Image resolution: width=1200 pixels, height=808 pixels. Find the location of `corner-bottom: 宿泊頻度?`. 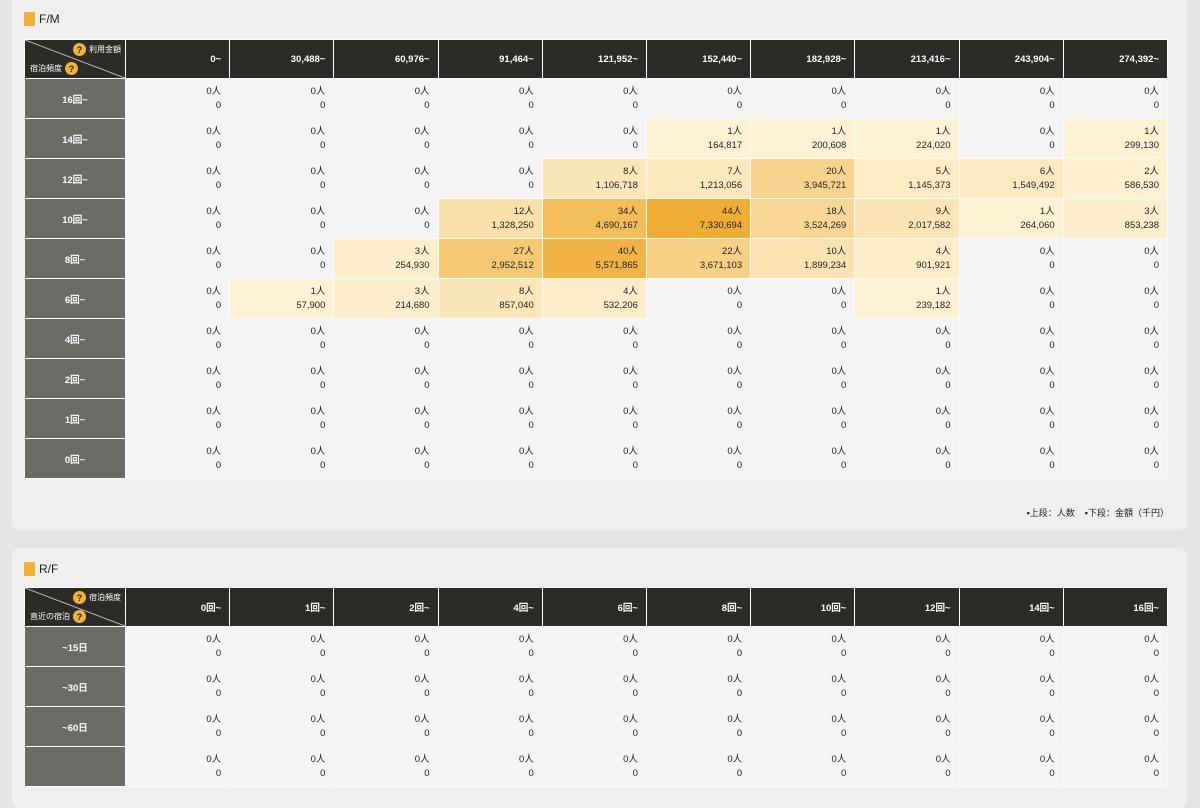

corner-bottom: 宿泊頻度? is located at coordinates (55, 68).